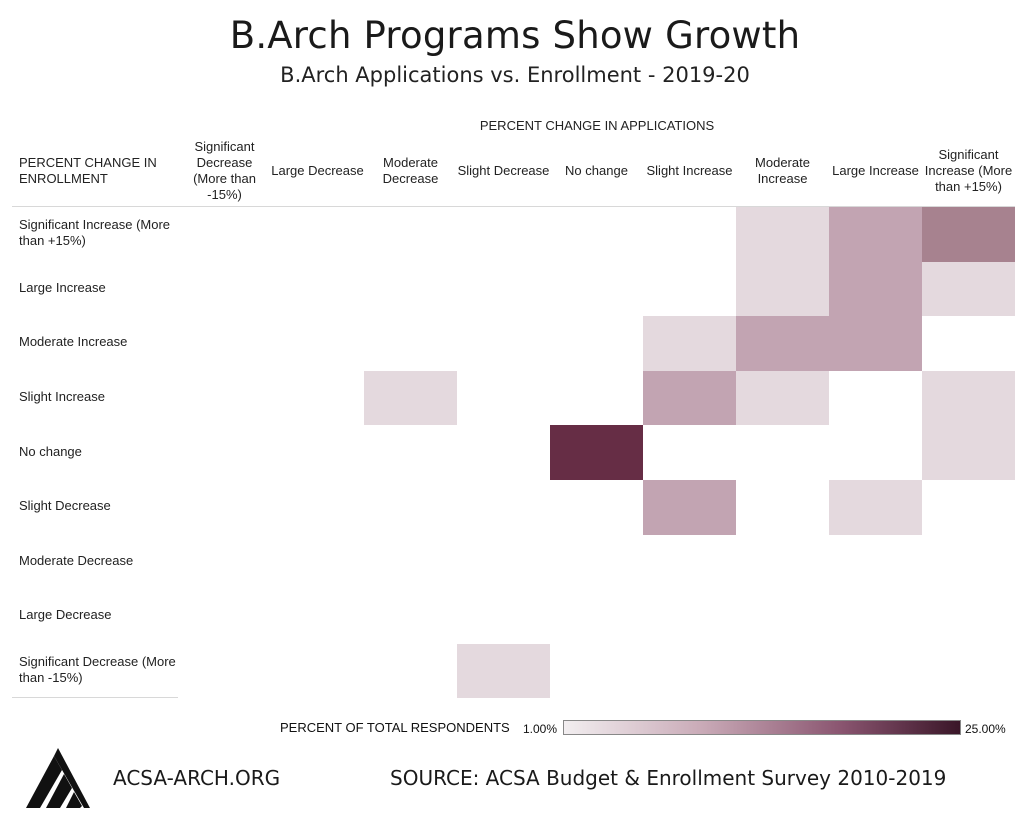 The image size is (1030, 824). Describe the element at coordinates (985, 729) in the screenshot. I see `legend-max-label: 25.00%` at that location.